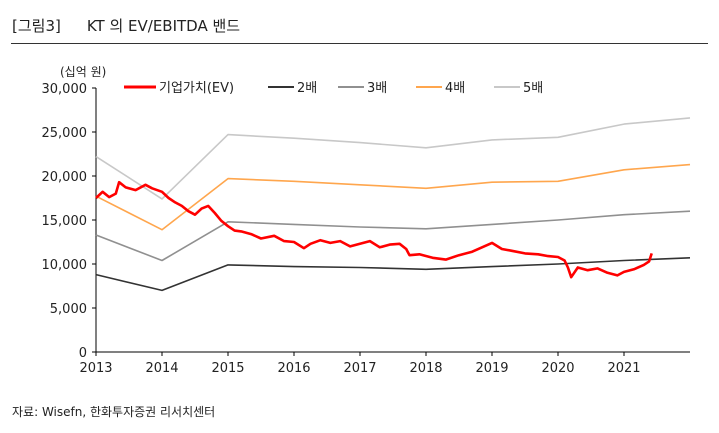 This screenshot has width=719, height=433. I want to click on figure-label: [그림3], so click(36, 26).